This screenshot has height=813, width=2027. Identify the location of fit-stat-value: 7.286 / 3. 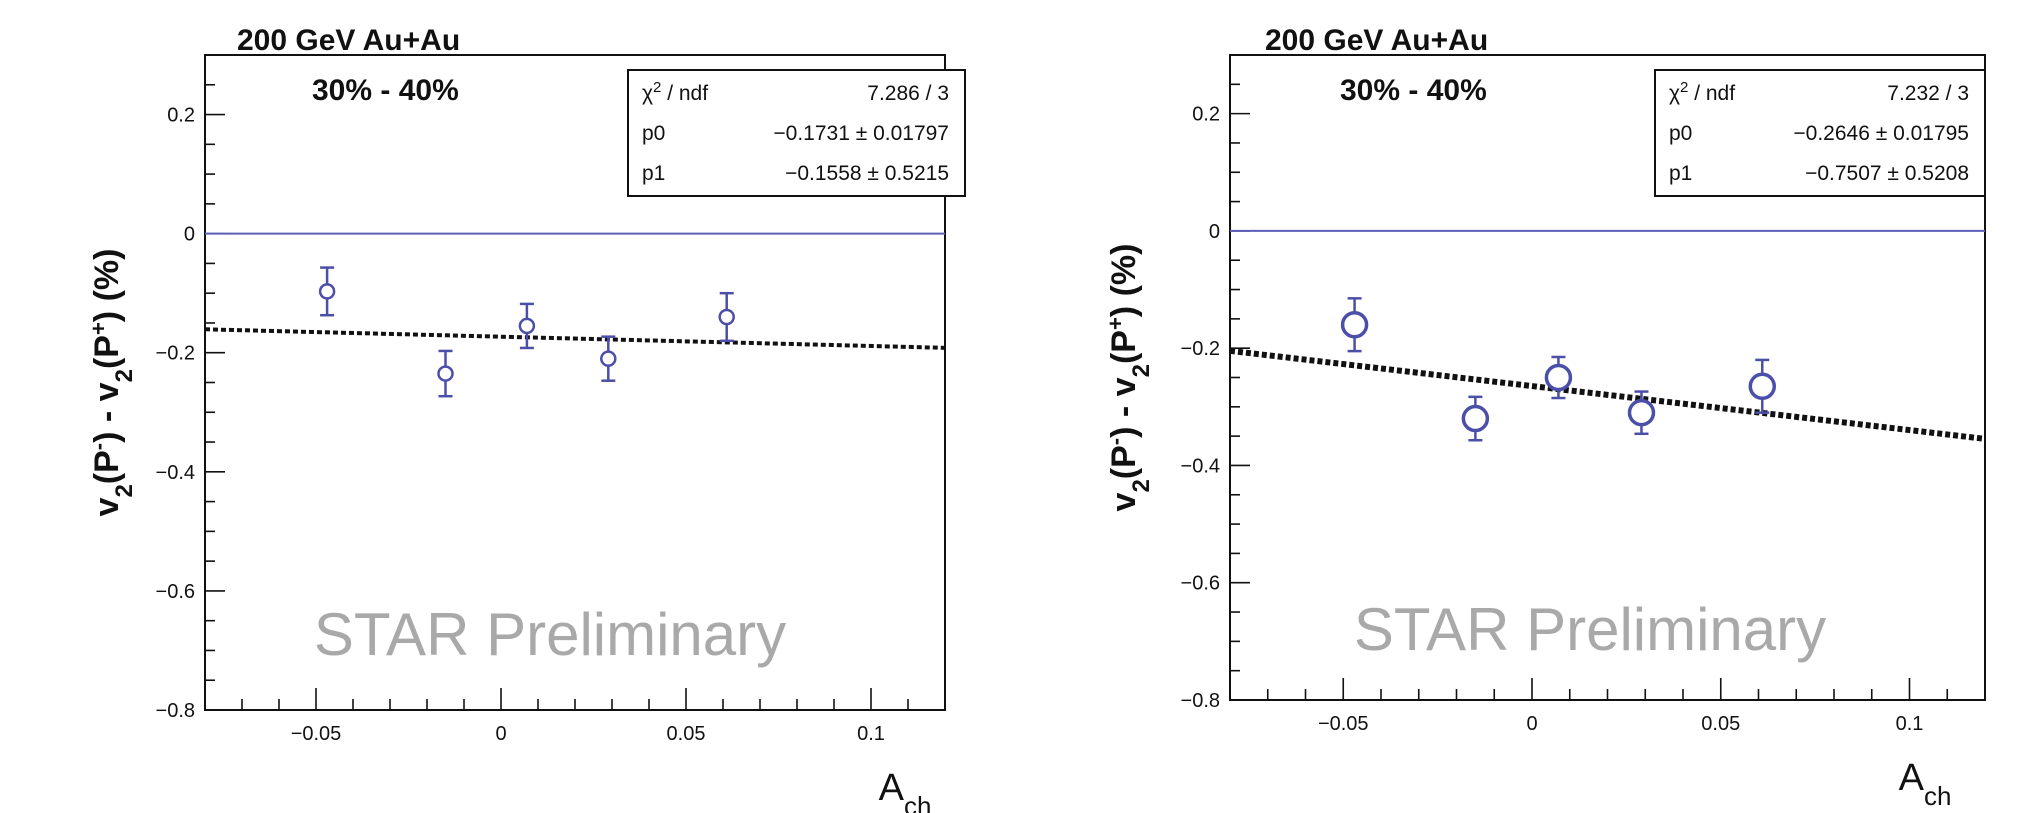
(908, 93).